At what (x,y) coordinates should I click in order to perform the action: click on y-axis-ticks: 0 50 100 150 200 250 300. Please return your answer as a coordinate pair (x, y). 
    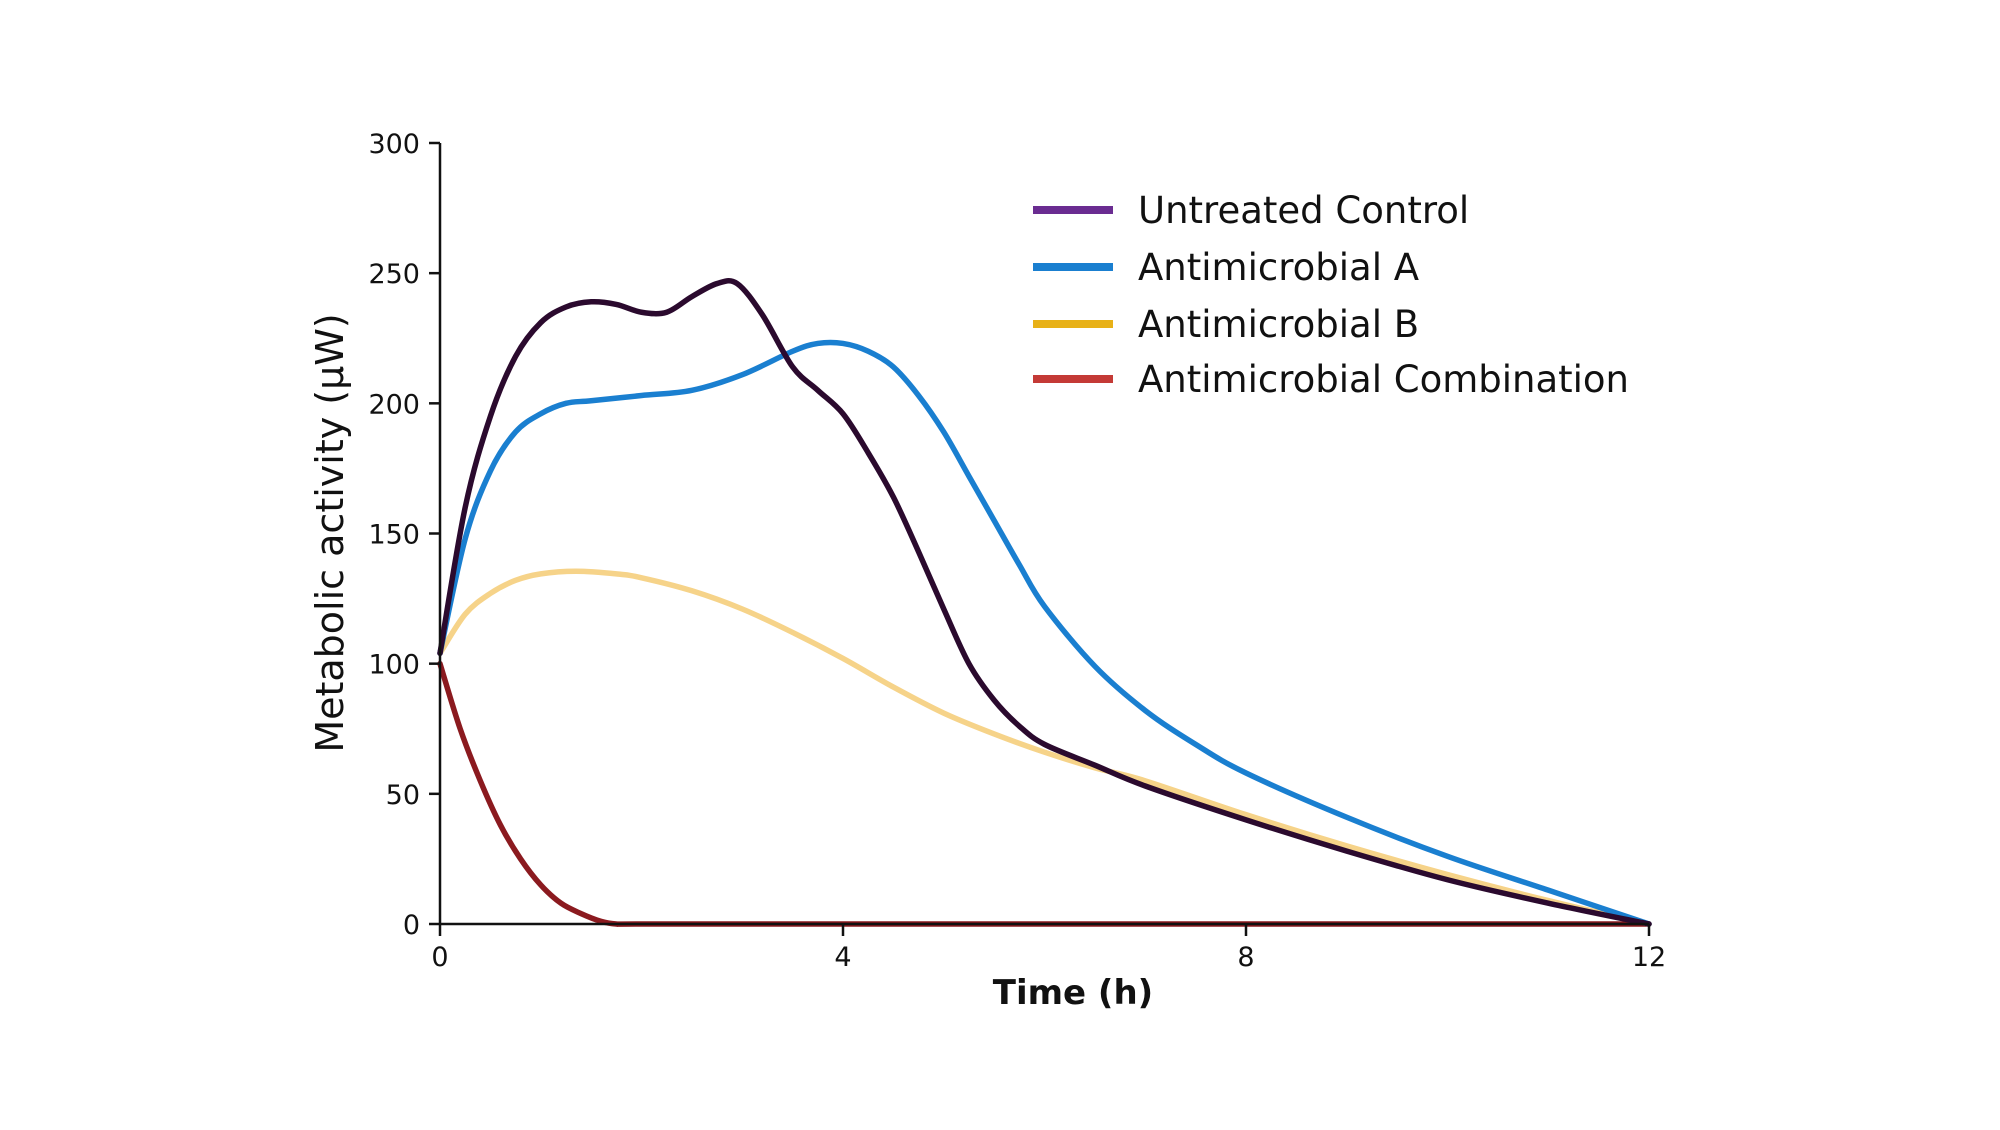
    Looking at the image, I should click on (404, 535).